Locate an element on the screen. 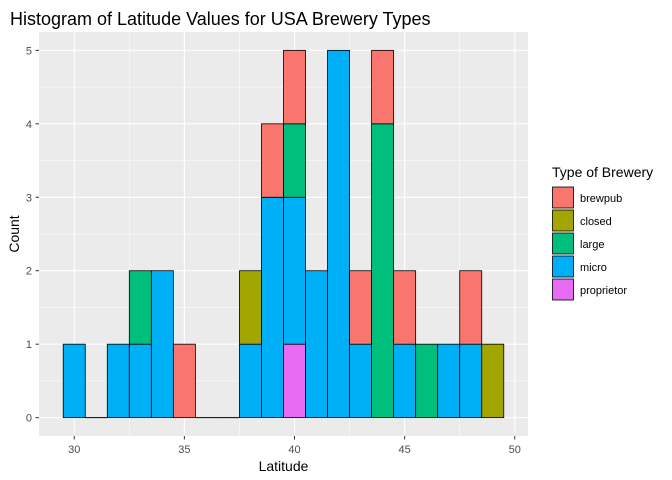 The height and width of the screenshot is (480, 672). y-tick-label: 1 is located at coordinates (29, 345).